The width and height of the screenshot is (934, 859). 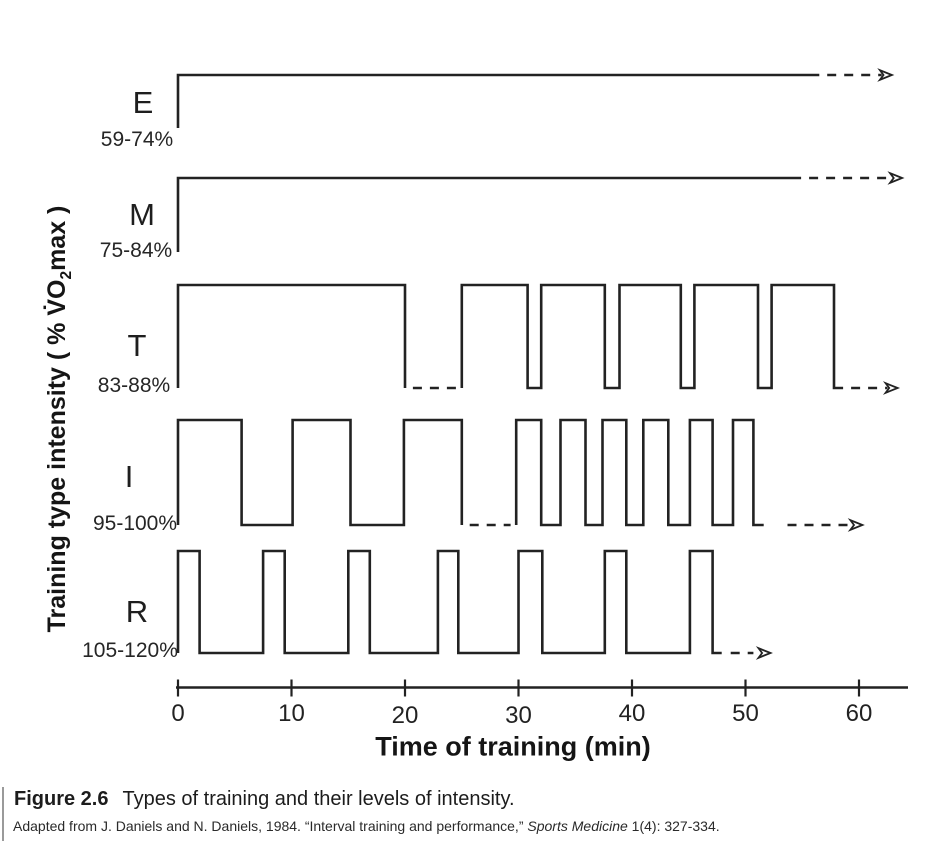 What do you see at coordinates (137, 139) in the screenshot?
I see `row-intensity-E: 59-74%` at bounding box center [137, 139].